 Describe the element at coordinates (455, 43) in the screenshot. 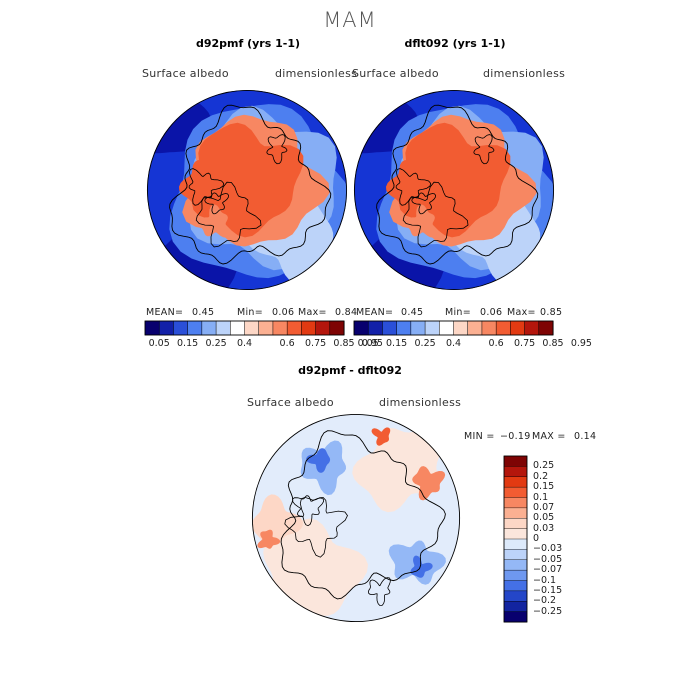

I see `panel-2-title: dflt092 (yrs 1-1)` at that location.